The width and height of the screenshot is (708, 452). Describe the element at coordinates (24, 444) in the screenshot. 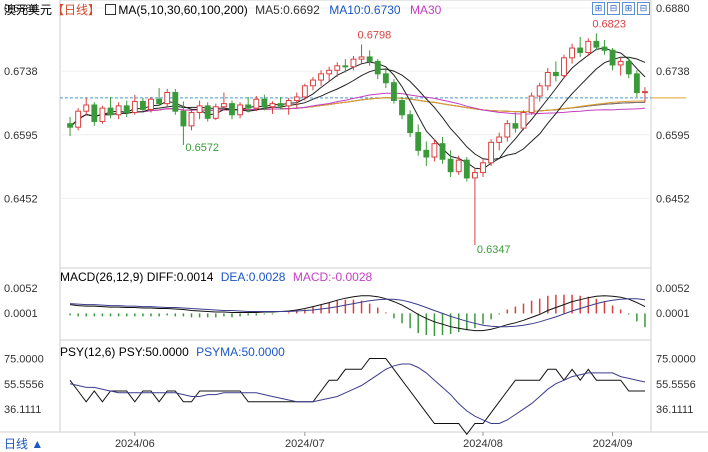

I see `period-switch: 日线 ▲` at that location.